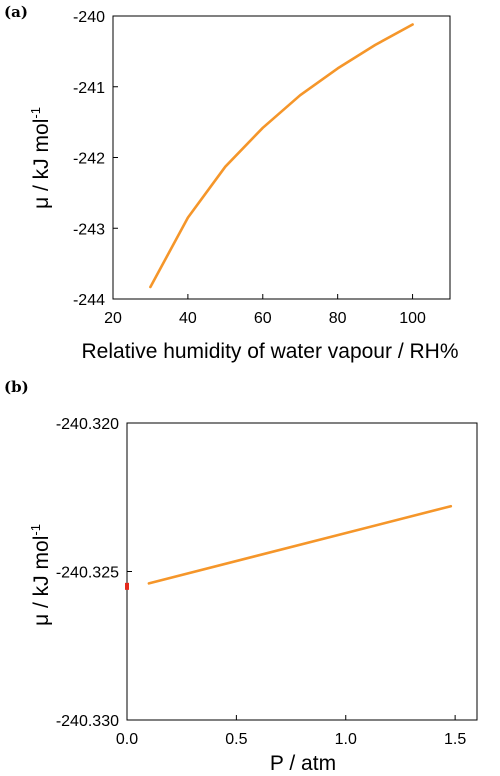  Describe the element at coordinates (127, 739) in the screenshot. I see `x-tick-label: 0.0` at that location.